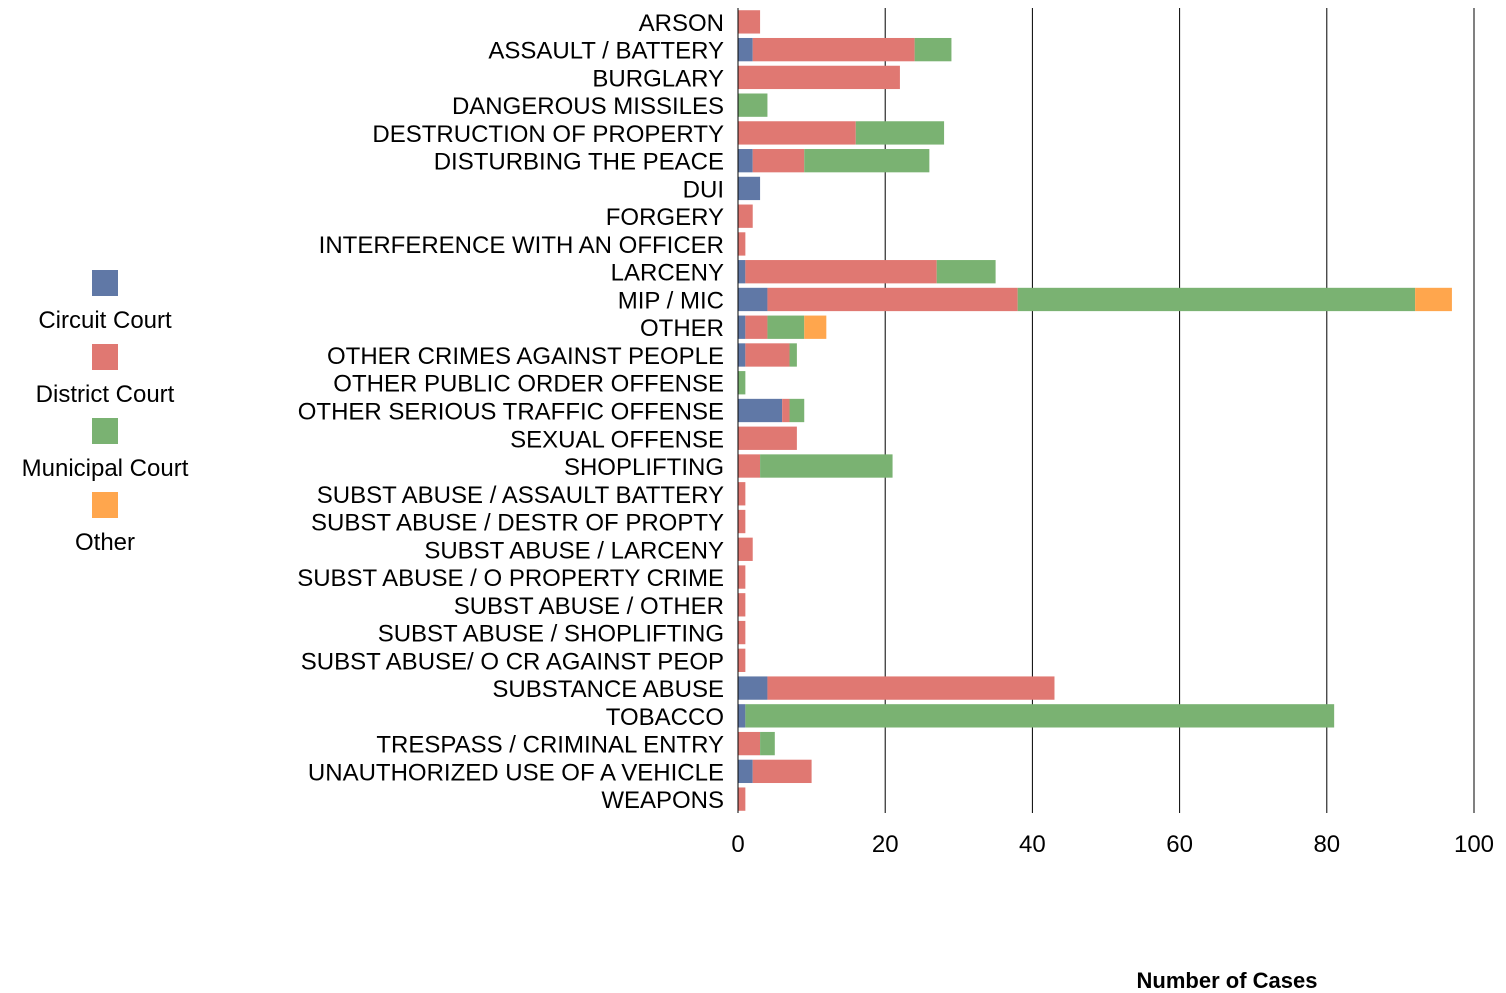  Describe the element at coordinates (606, 51) in the screenshot. I see `category-label: ASSAULT / BATTERY` at that location.